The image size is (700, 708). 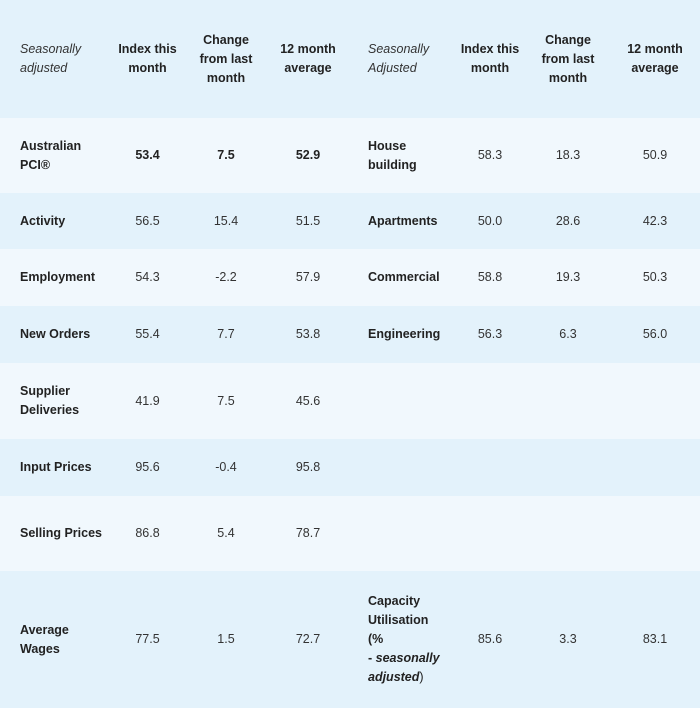 I want to click on average-value: 78.7, so click(x=308, y=533).